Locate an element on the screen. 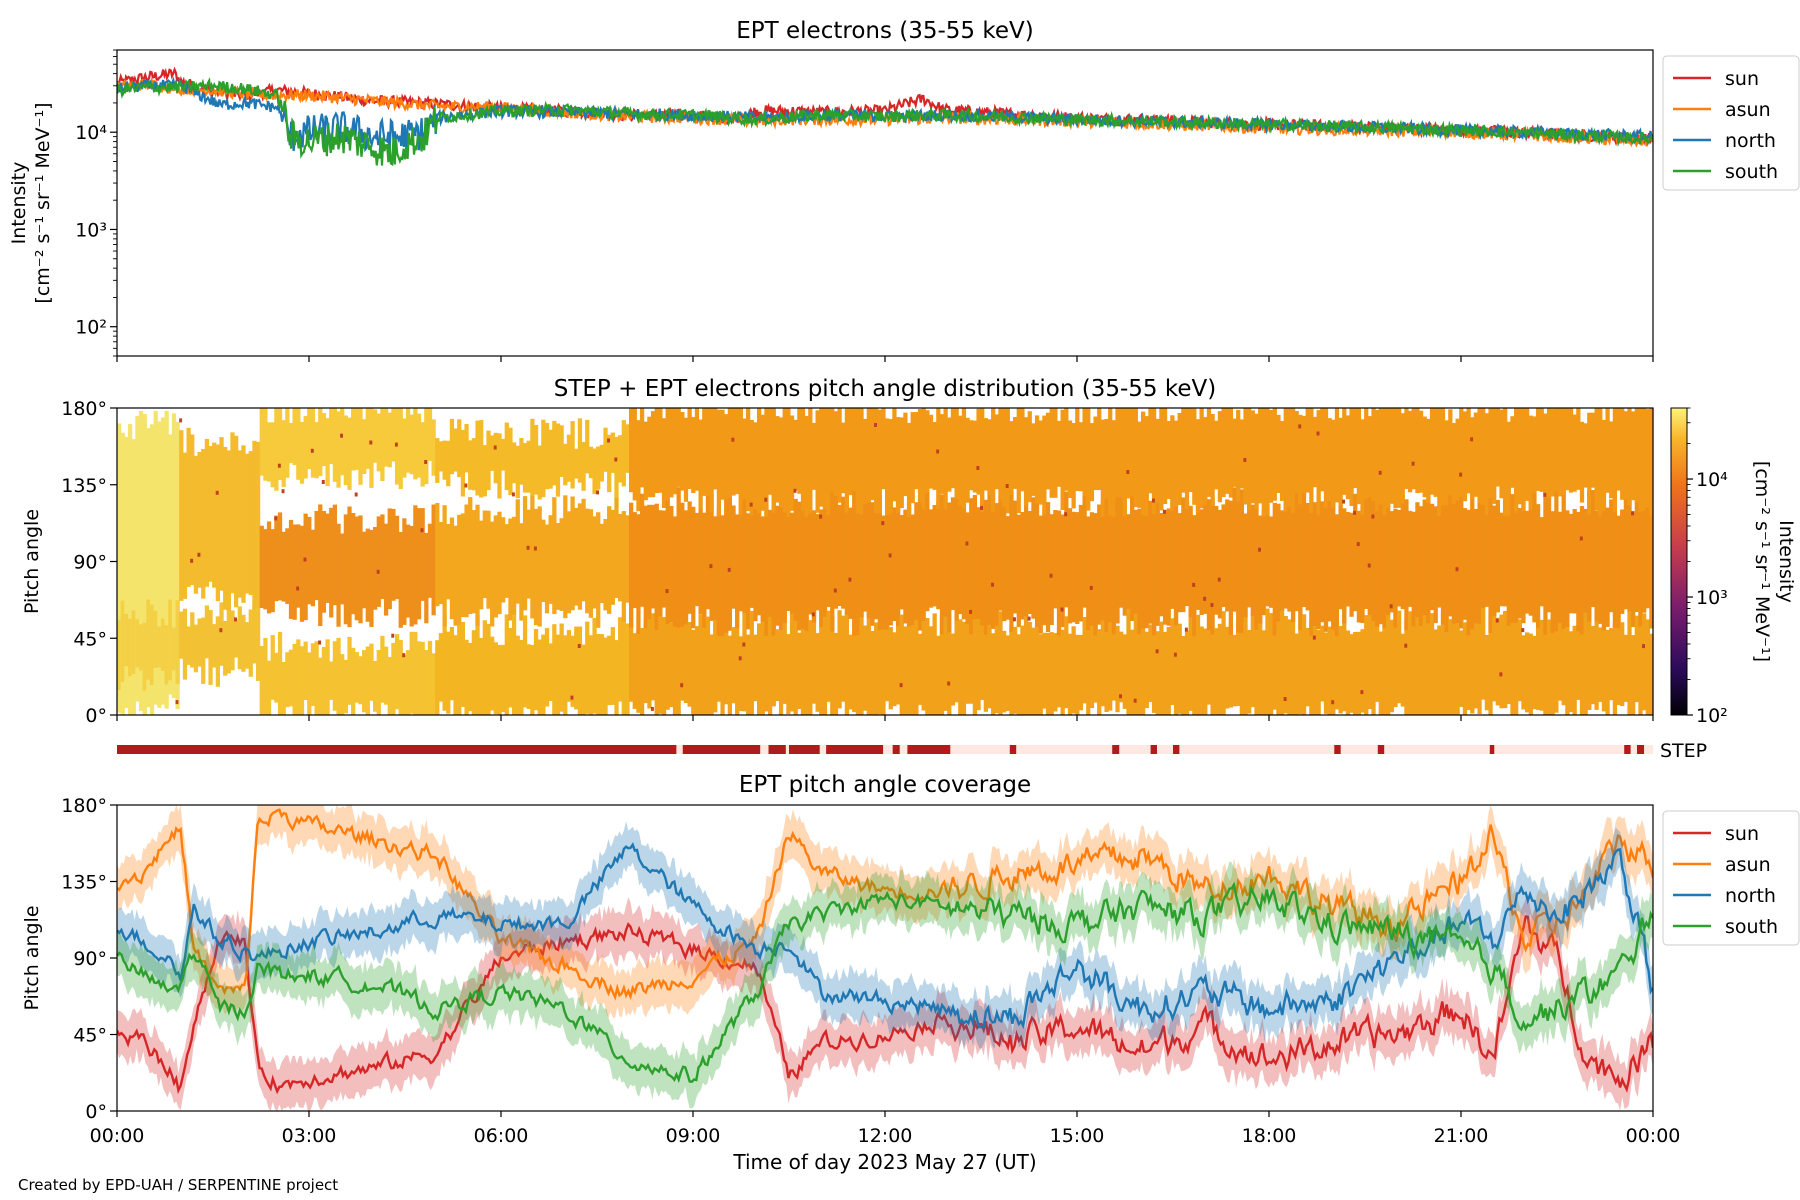  x-tick-label: 12:00 is located at coordinates (885, 1136).